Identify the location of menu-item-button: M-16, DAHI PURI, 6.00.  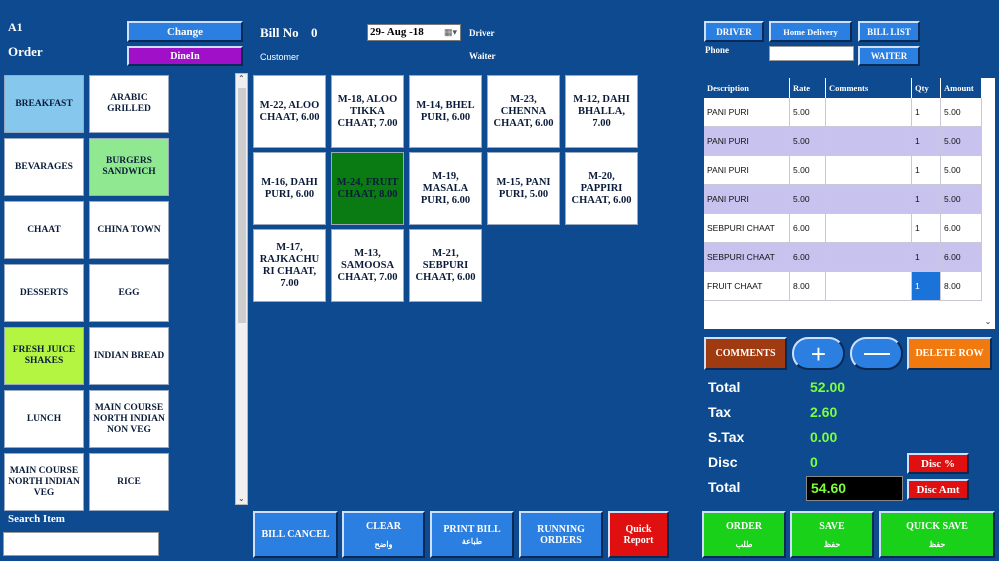
(289, 188).